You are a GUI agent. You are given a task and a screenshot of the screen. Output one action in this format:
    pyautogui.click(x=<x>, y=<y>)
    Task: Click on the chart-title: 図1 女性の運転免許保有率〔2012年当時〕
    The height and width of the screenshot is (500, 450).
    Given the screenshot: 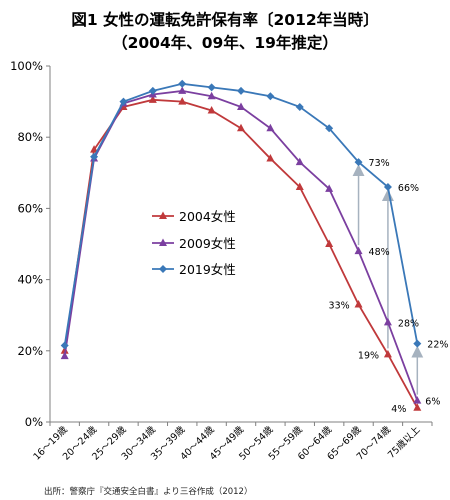 What is the action you would take?
    pyautogui.click(x=225, y=20)
    